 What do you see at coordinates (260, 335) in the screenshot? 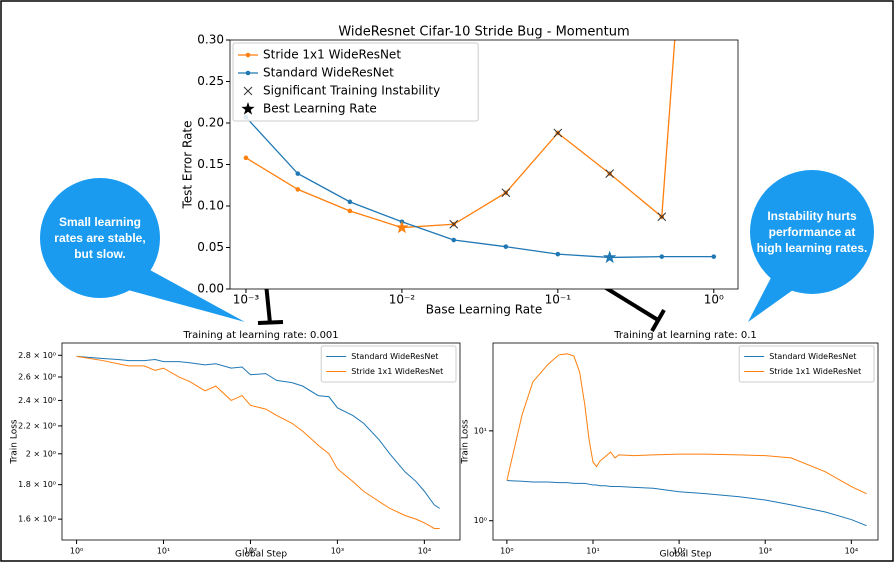
I see `chart-title: Training at learning rate: 0.001` at bounding box center [260, 335].